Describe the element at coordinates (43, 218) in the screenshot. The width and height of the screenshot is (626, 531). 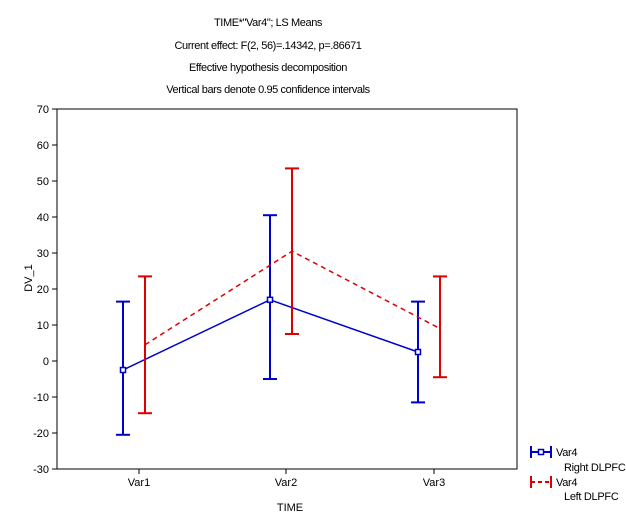
I see `y-tick-label: 40` at that location.